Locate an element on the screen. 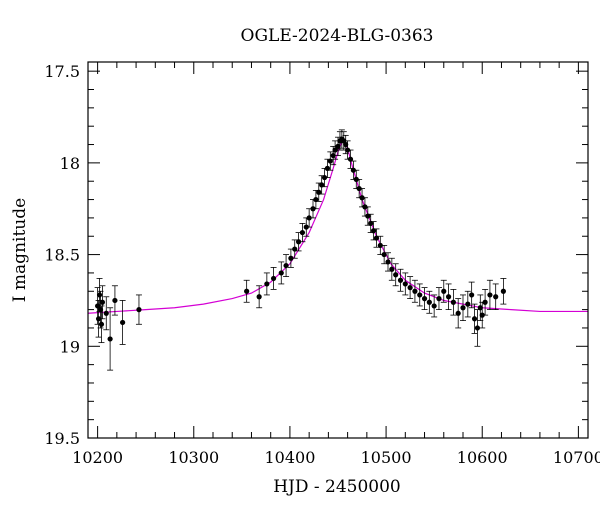  y-tick-label: 17.5 is located at coordinates (62, 71).